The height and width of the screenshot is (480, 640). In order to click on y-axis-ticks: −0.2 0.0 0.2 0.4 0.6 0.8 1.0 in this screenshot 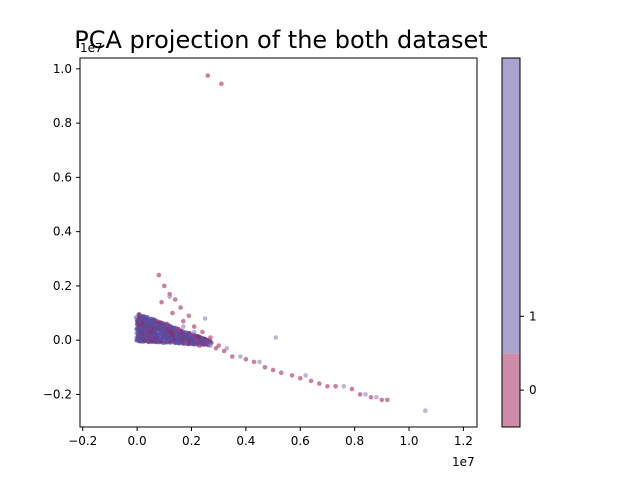, I will do `click(61, 231)`.